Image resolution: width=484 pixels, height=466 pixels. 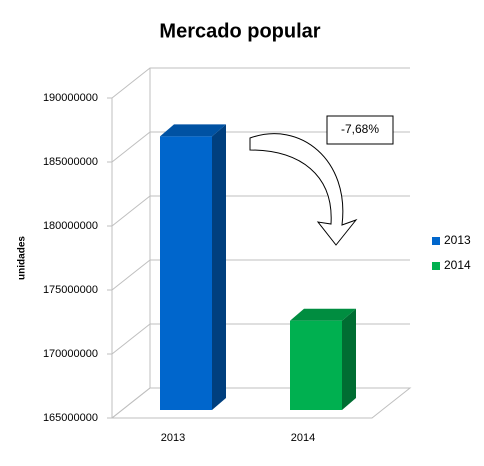 I want to click on y-tick-label: 185000000, so click(x=70, y=162).